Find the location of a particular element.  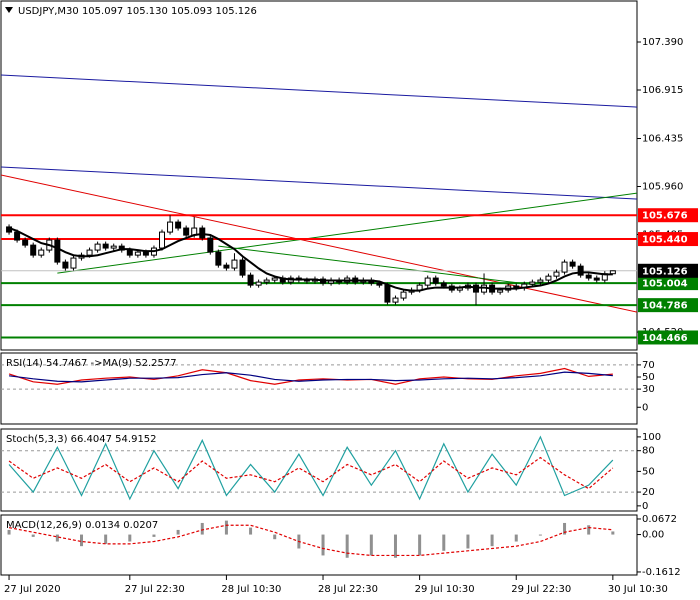

price-tag-label: 105.004 is located at coordinates (665, 284).